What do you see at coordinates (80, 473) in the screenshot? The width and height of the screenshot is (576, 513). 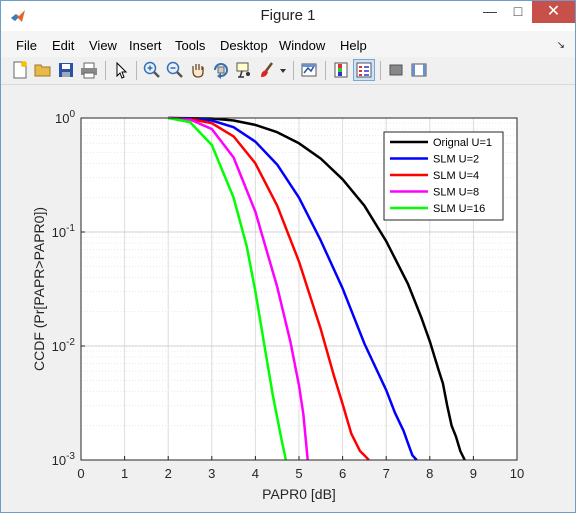 I see `x-tick-label: 0` at bounding box center [80, 473].